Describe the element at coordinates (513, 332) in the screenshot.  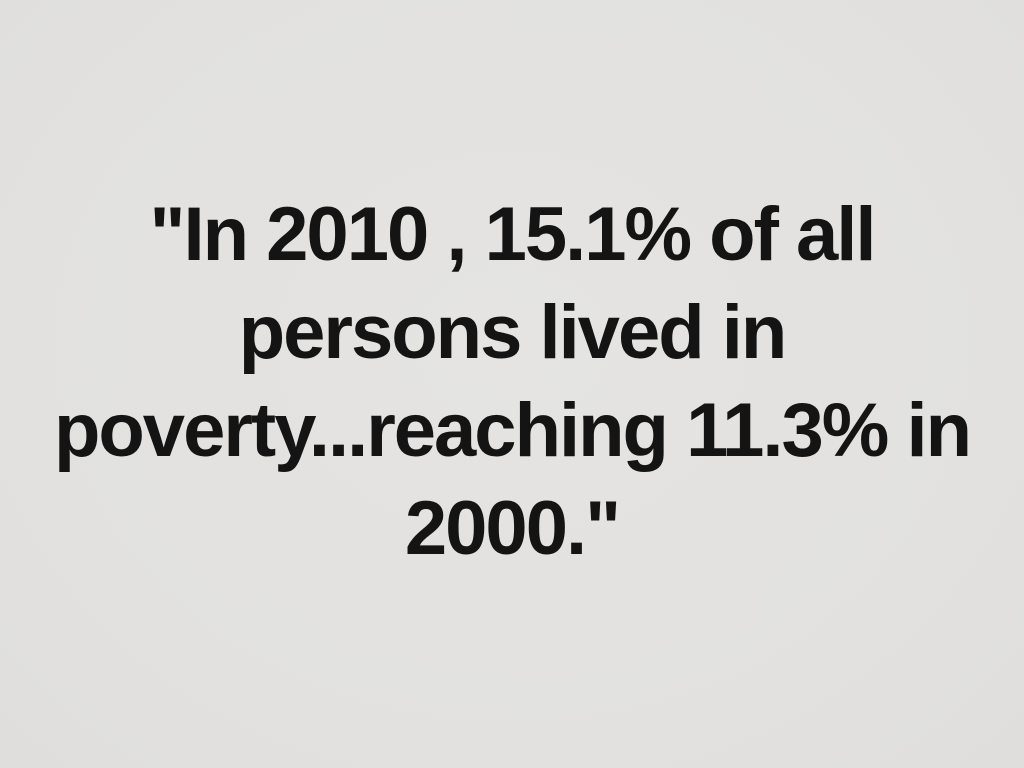
I see `quote-line: persons lived in` at that location.